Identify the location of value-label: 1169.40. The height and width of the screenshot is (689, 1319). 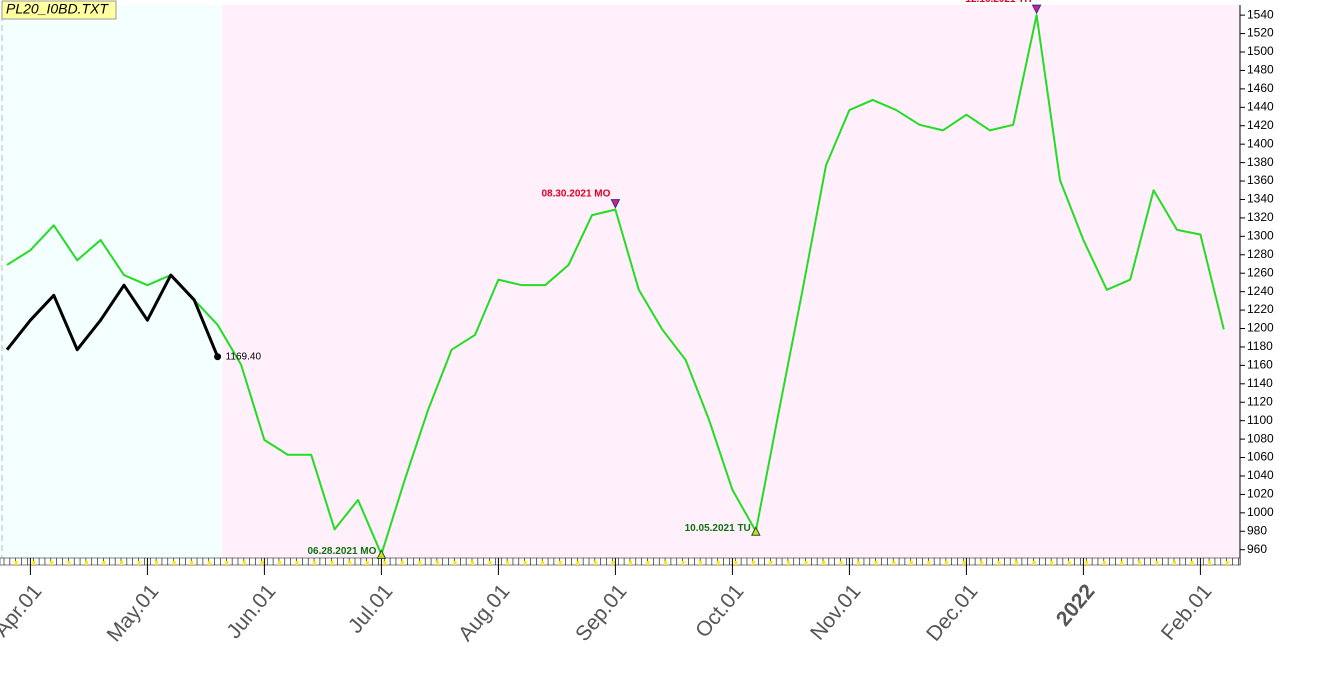
(244, 356).